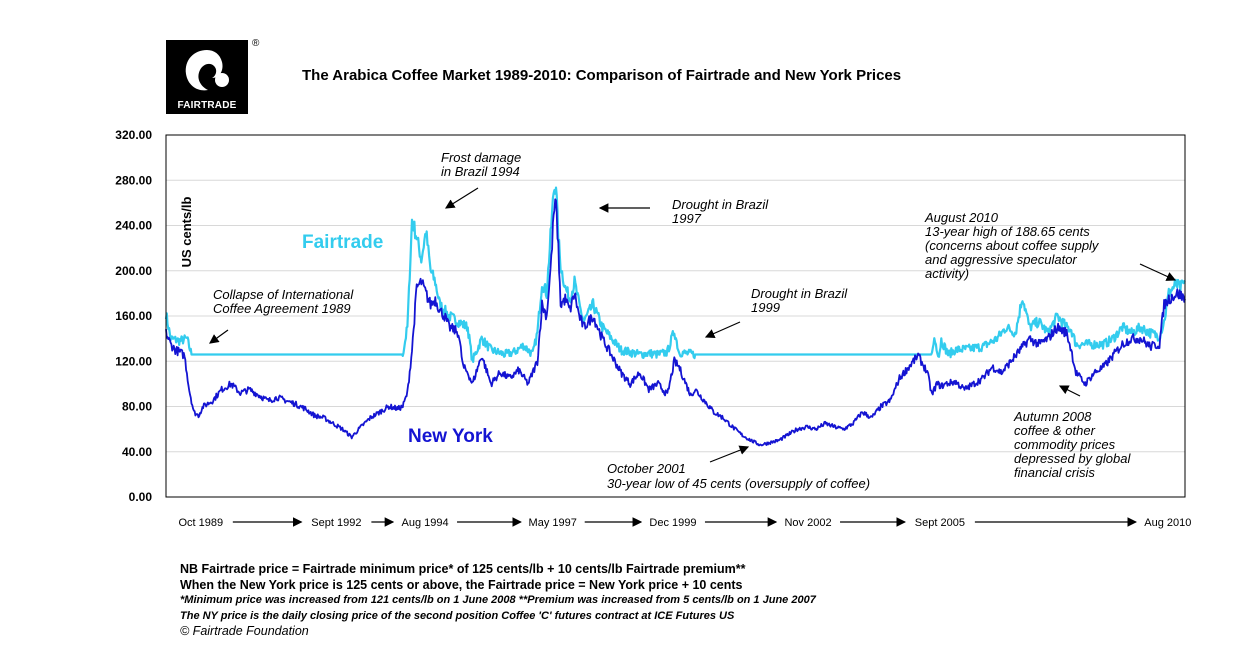  I want to click on x-tick-label: Aug 2010, so click(1167, 523).